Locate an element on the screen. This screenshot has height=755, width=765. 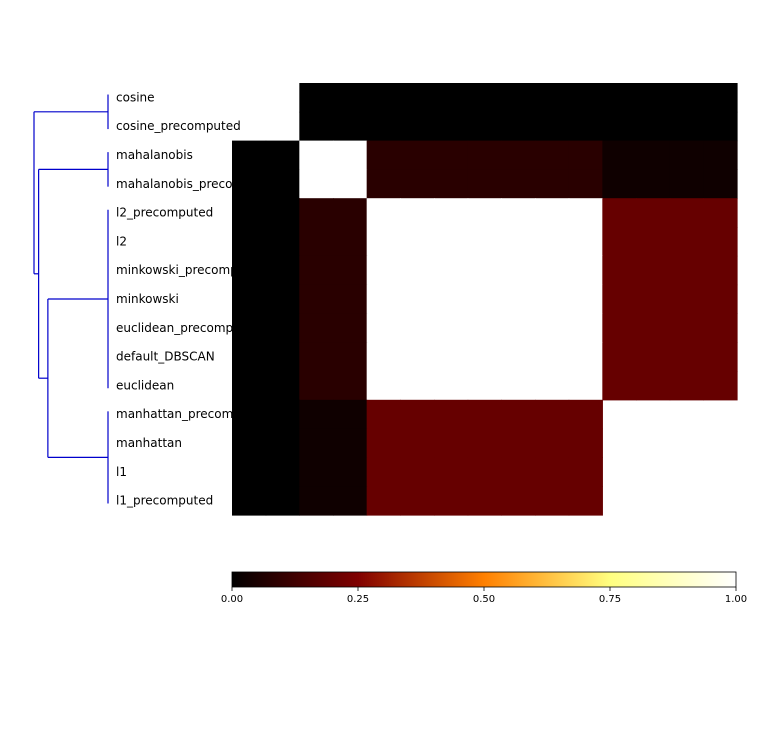
row-label: cosine is located at coordinates (135, 97).